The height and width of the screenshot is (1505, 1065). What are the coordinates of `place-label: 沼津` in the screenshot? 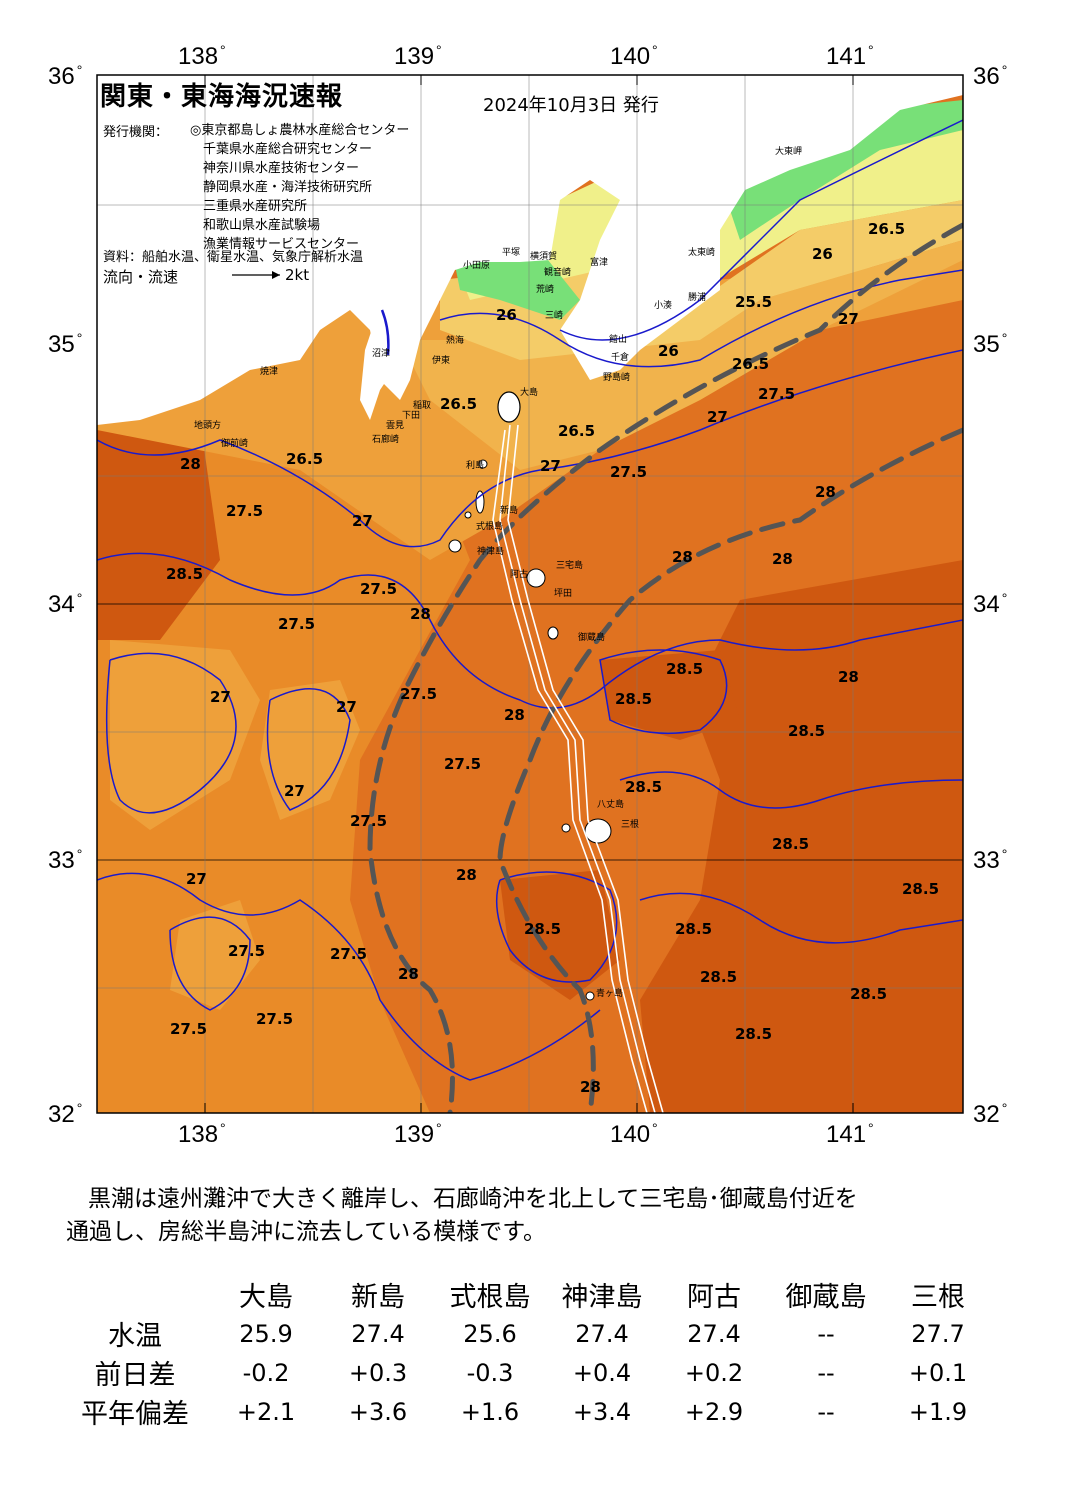 It's located at (381, 354).